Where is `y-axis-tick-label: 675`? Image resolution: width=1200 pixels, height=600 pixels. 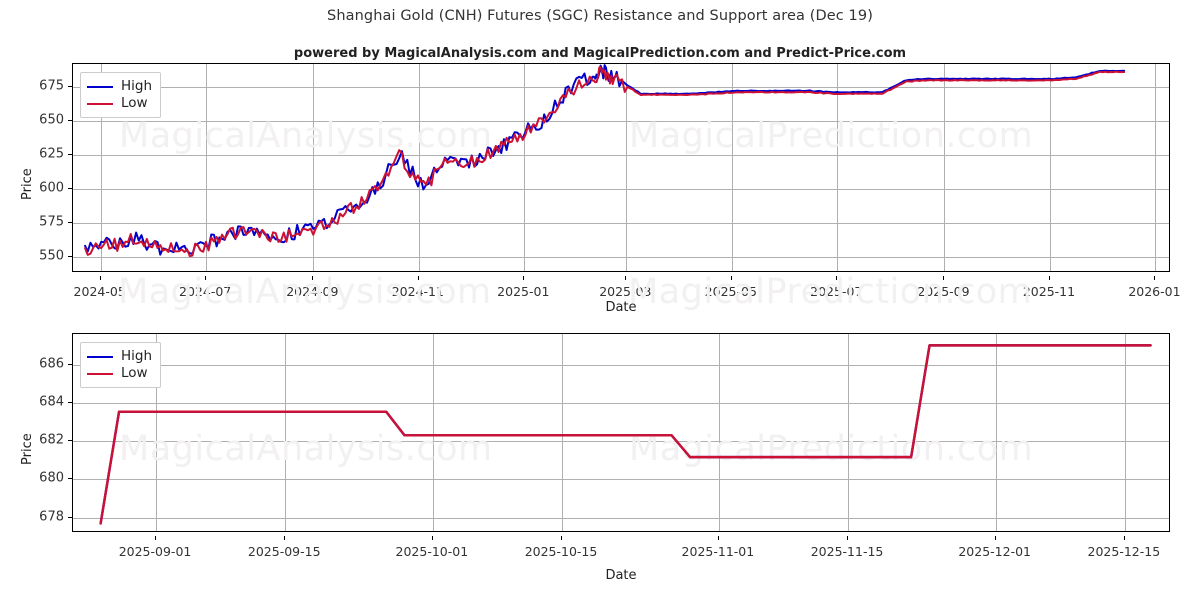 y-axis-tick-label: 675 is located at coordinates (51, 86).